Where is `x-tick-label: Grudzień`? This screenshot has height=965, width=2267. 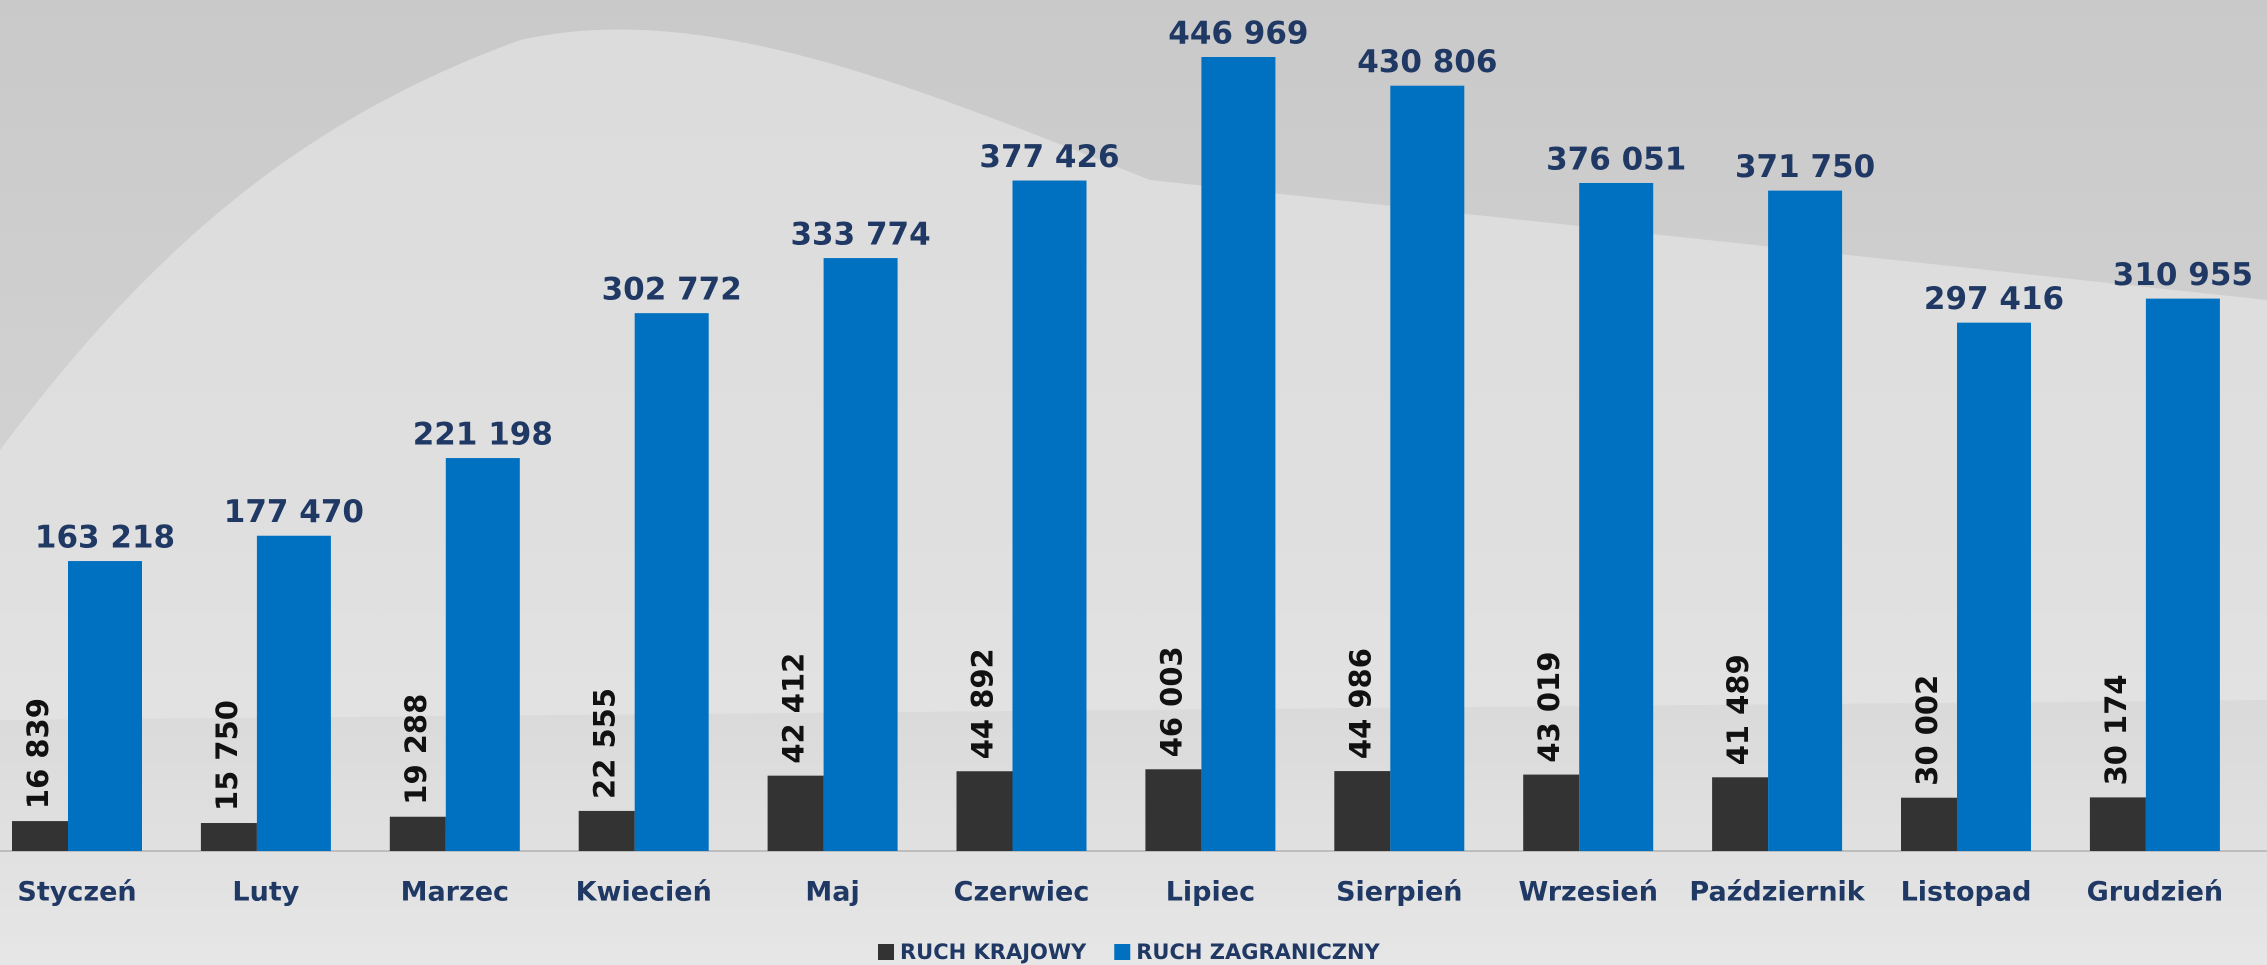 x-tick-label: Grudzień is located at coordinates (2155, 892).